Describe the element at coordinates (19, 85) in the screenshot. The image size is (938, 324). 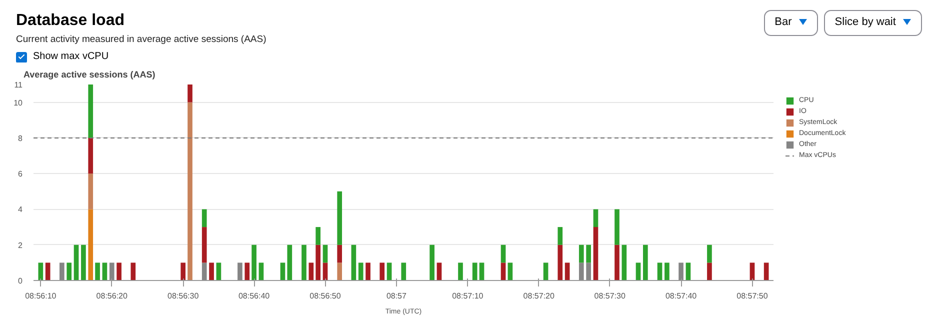
I see `y-tick-label: 11` at that location.